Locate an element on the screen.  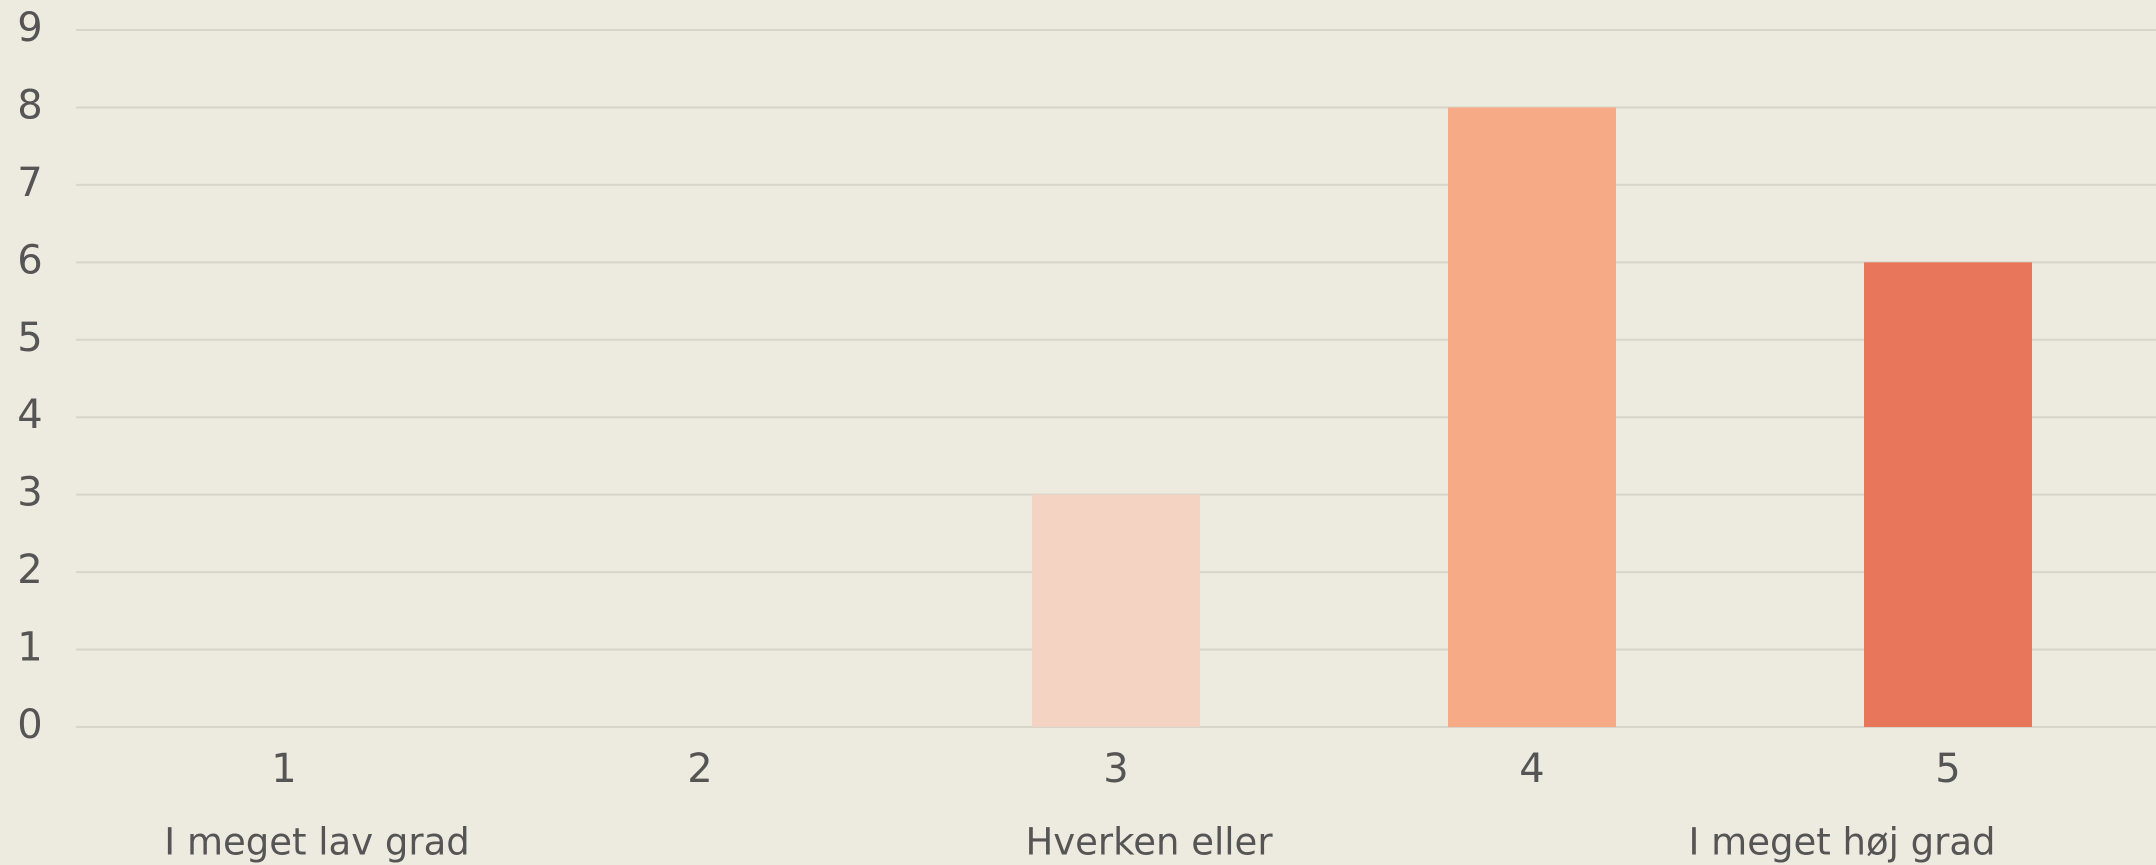
category-annotation: I meget lav grad is located at coordinates (316, 842).